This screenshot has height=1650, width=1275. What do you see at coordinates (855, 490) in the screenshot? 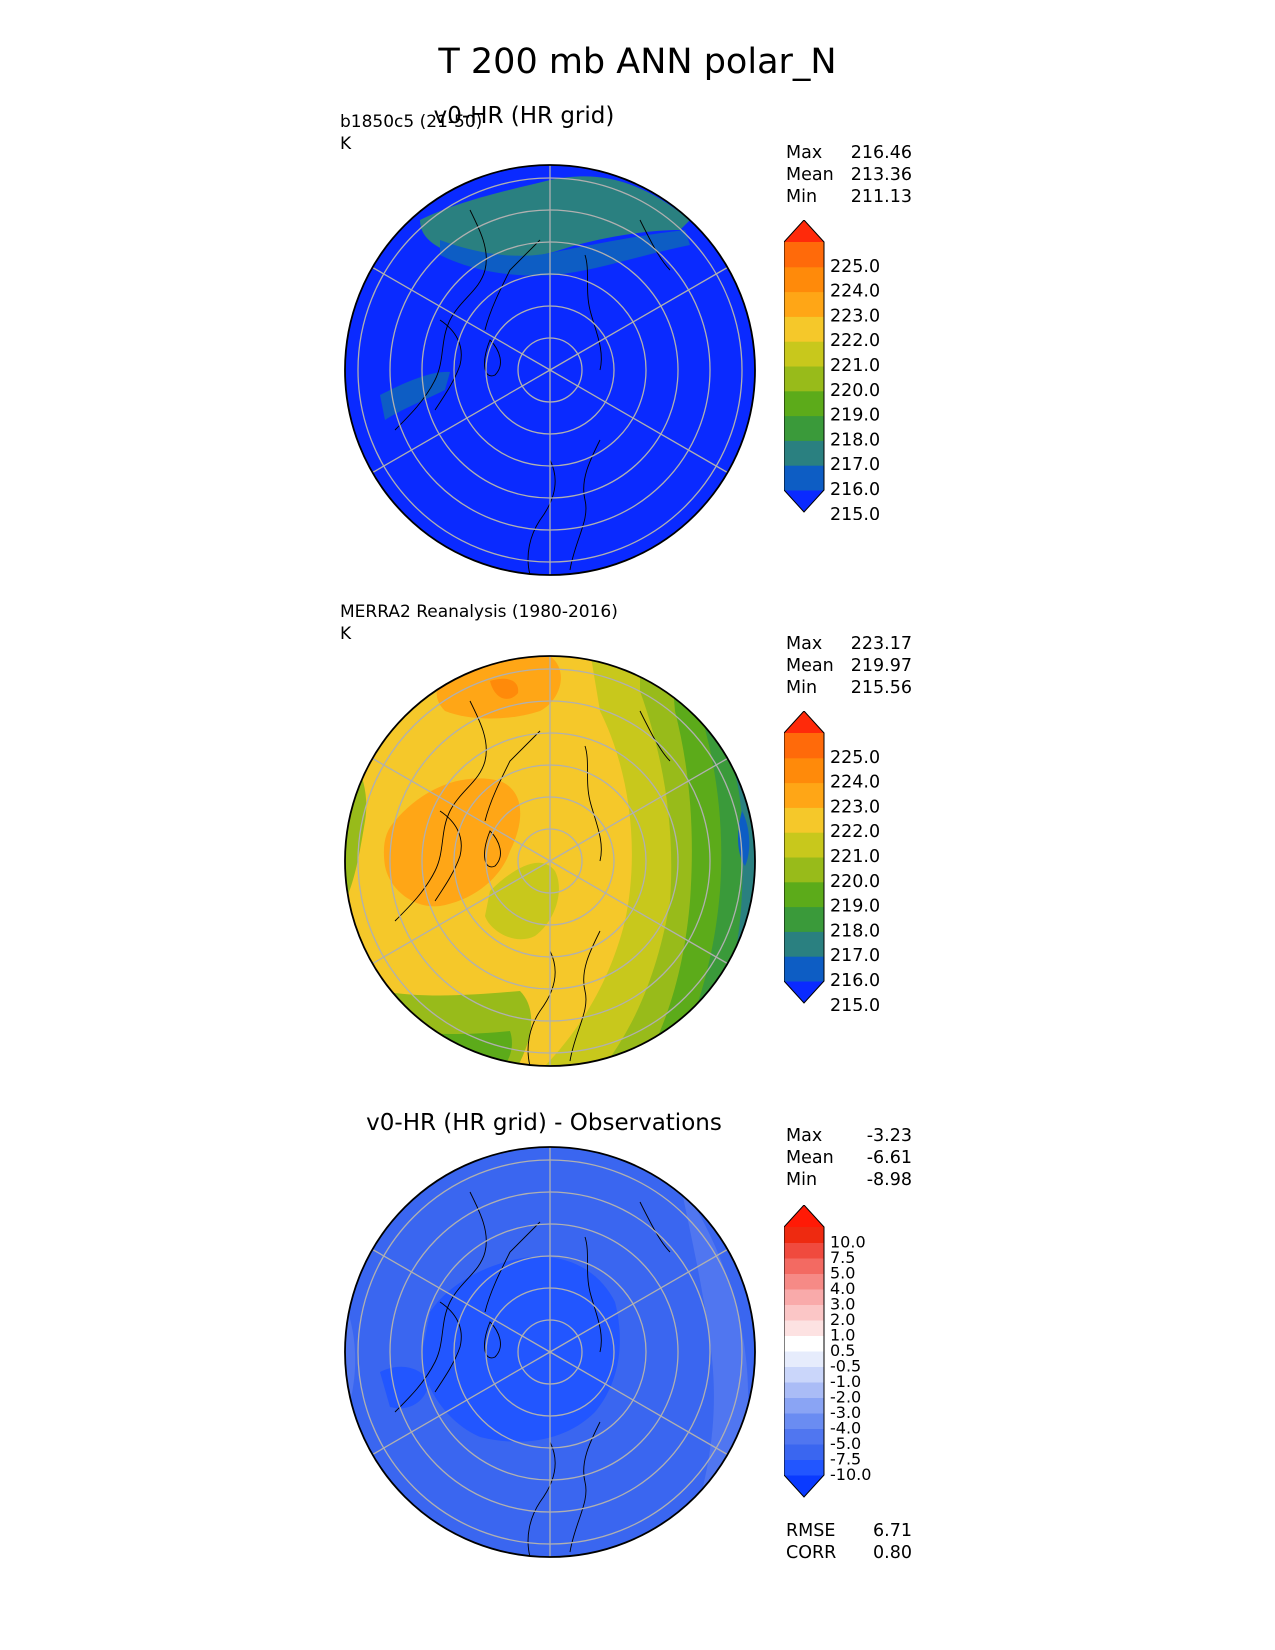
I see `panel1-colorbar-tick-label: 216.0` at bounding box center [855, 490].